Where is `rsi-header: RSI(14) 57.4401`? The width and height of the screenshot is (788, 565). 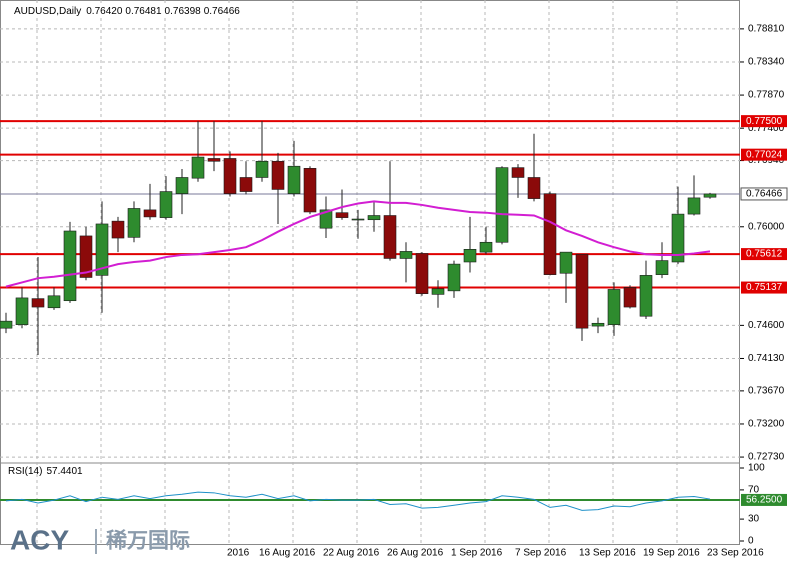
rsi-header: RSI(14) 57.4401 is located at coordinates (45, 471).